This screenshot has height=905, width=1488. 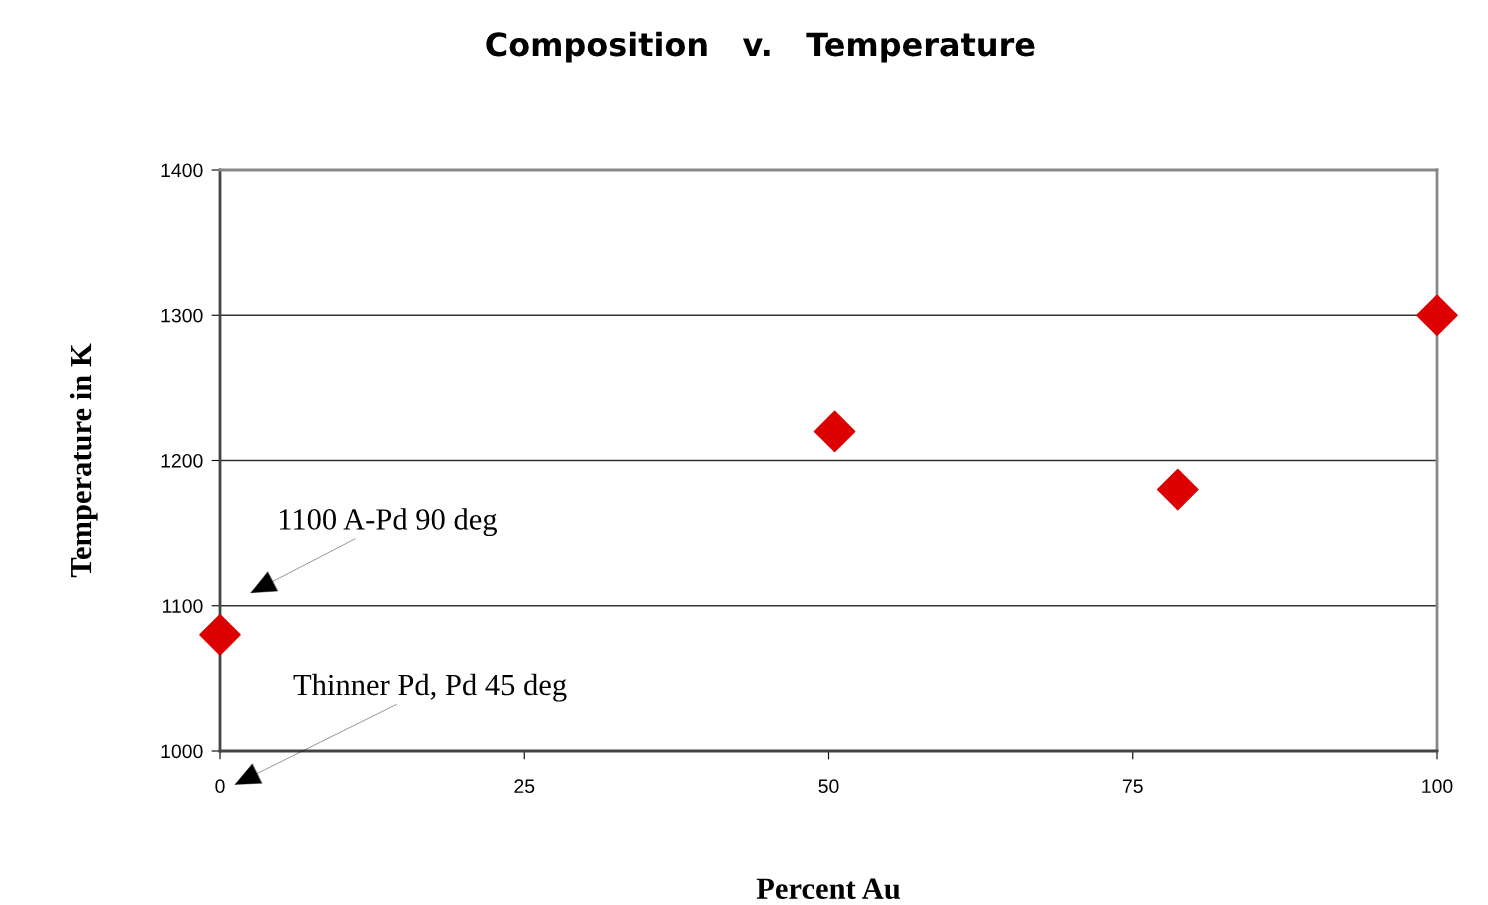 I want to click on y-tick-label: 1400, so click(x=182, y=170).